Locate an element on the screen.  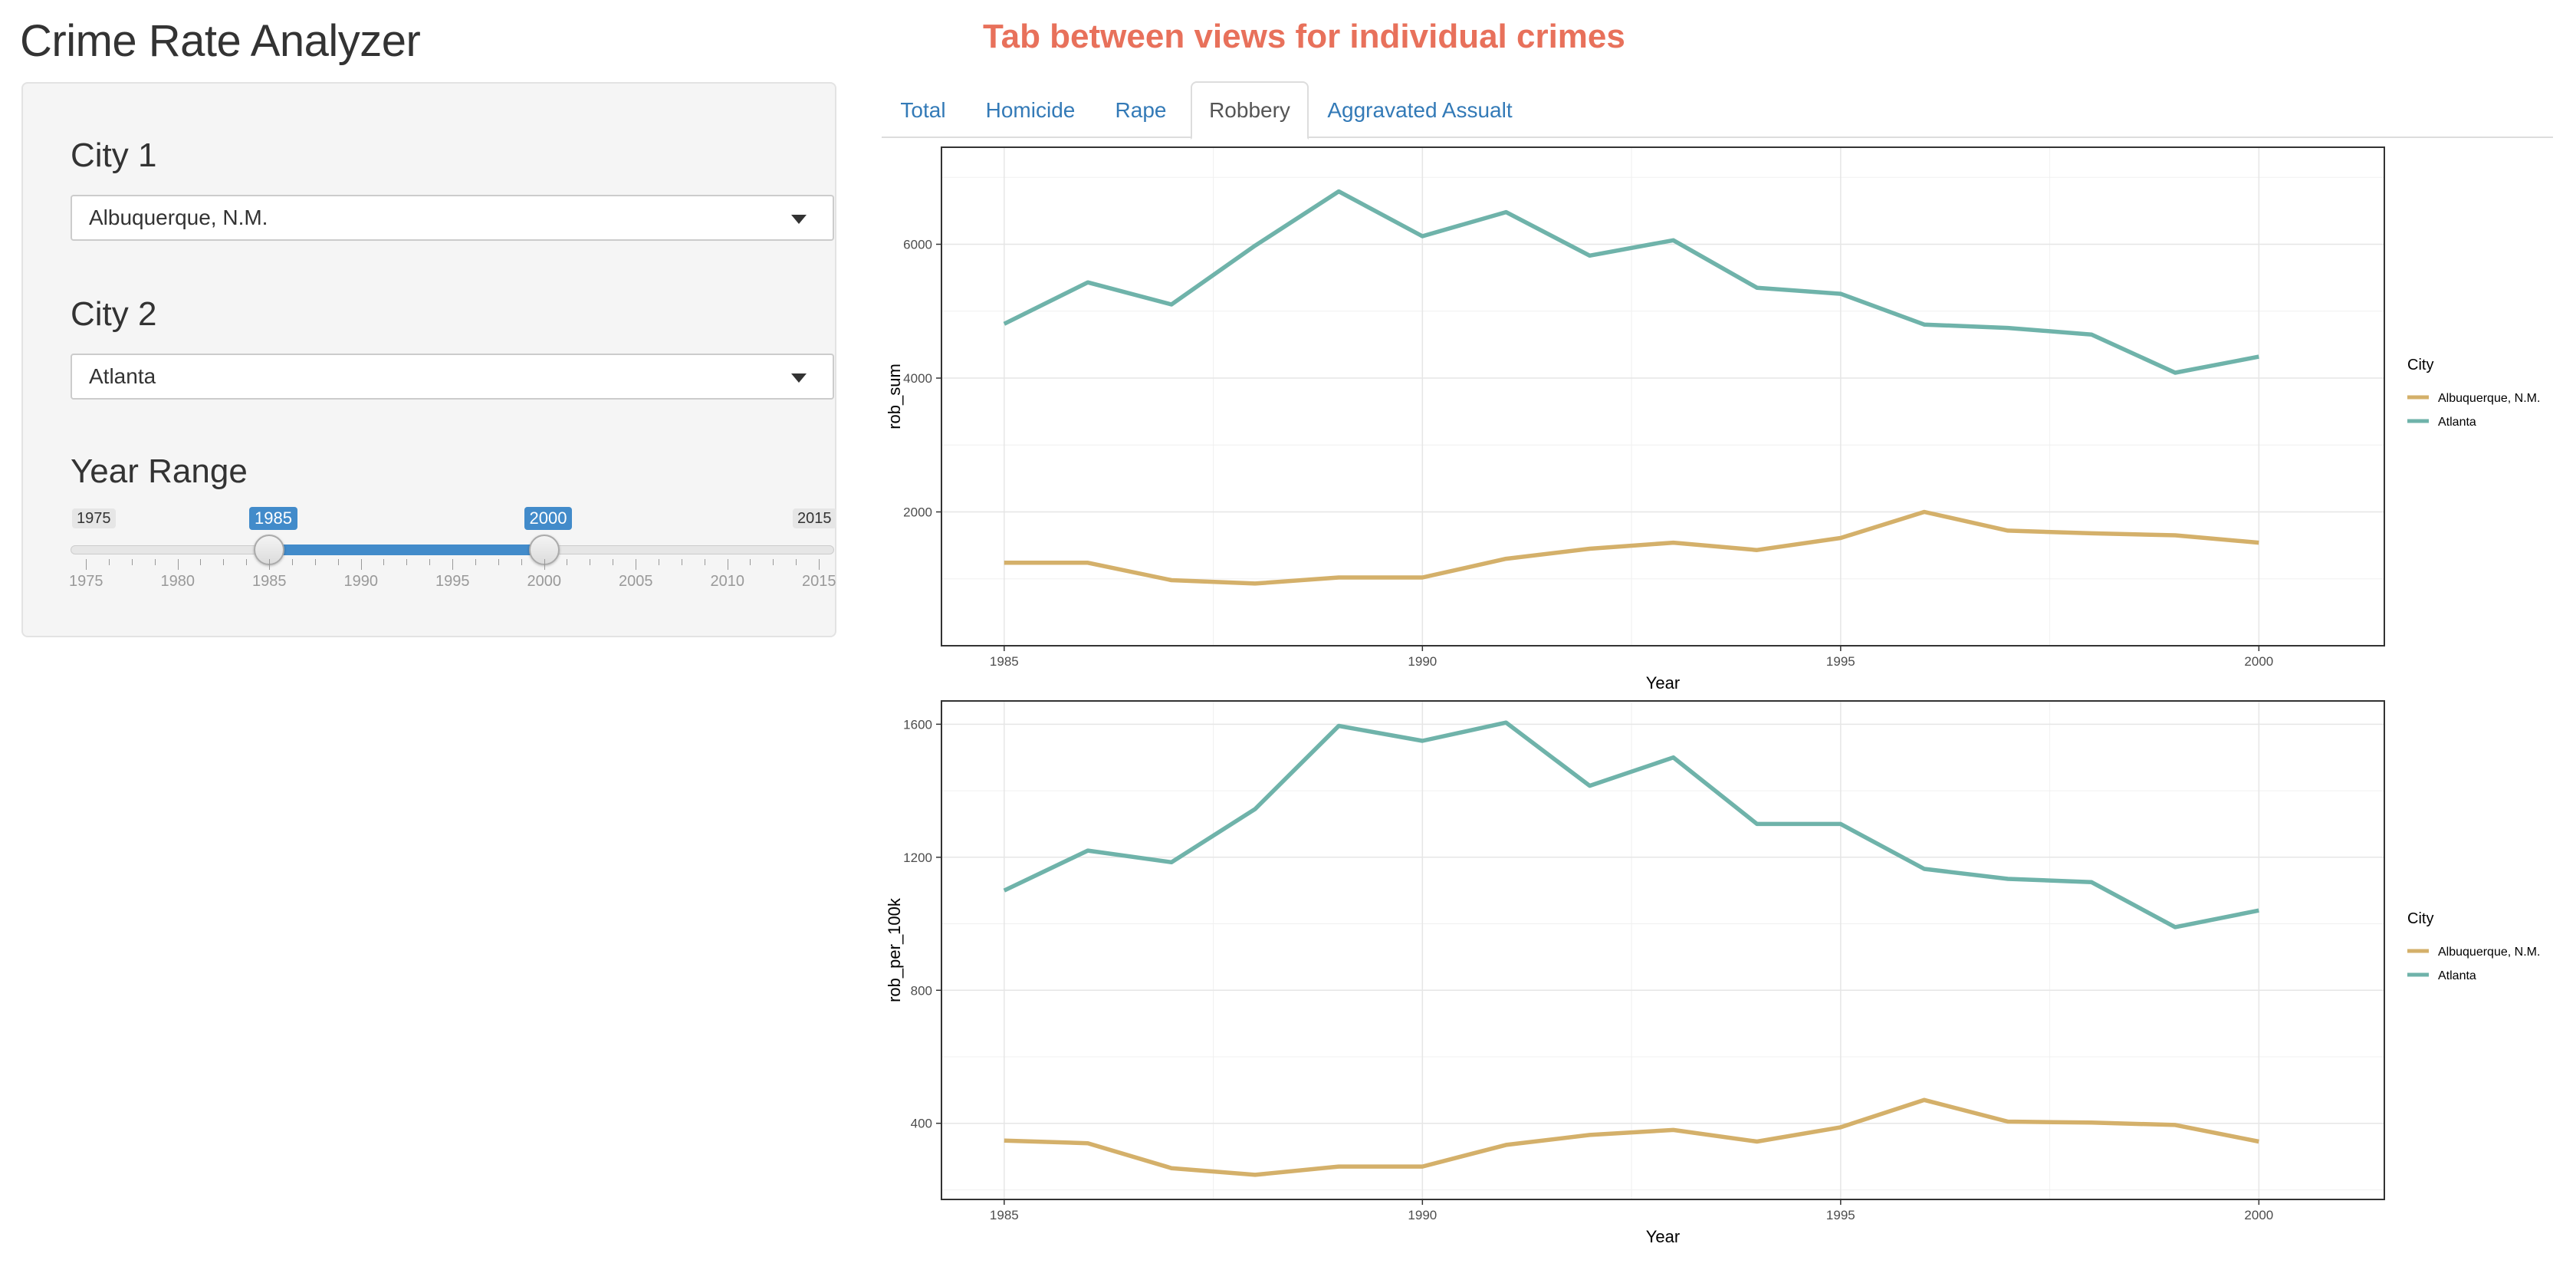
slider-tick-label: 1985 is located at coordinates (270, 581).